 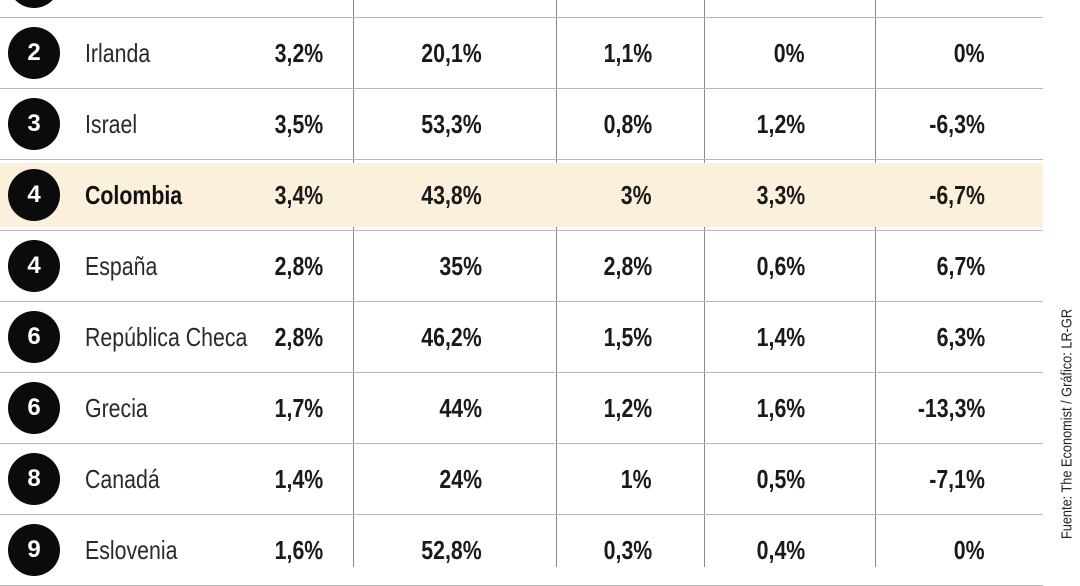 What do you see at coordinates (789, 53) in the screenshot?
I see `value-cell-col4: 0%` at bounding box center [789, 53].